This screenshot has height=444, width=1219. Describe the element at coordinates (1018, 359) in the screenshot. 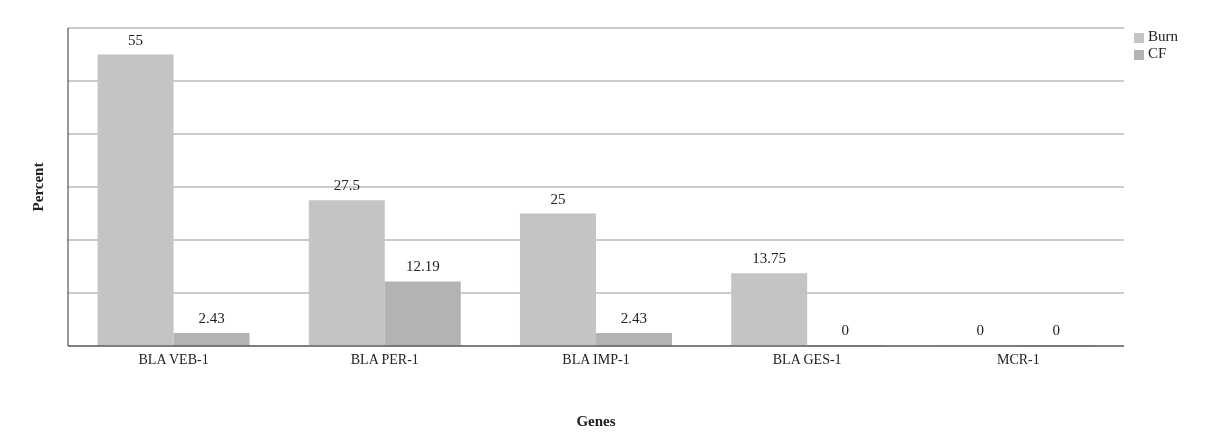

I see `x-tick-label: MCR-1` at that location.